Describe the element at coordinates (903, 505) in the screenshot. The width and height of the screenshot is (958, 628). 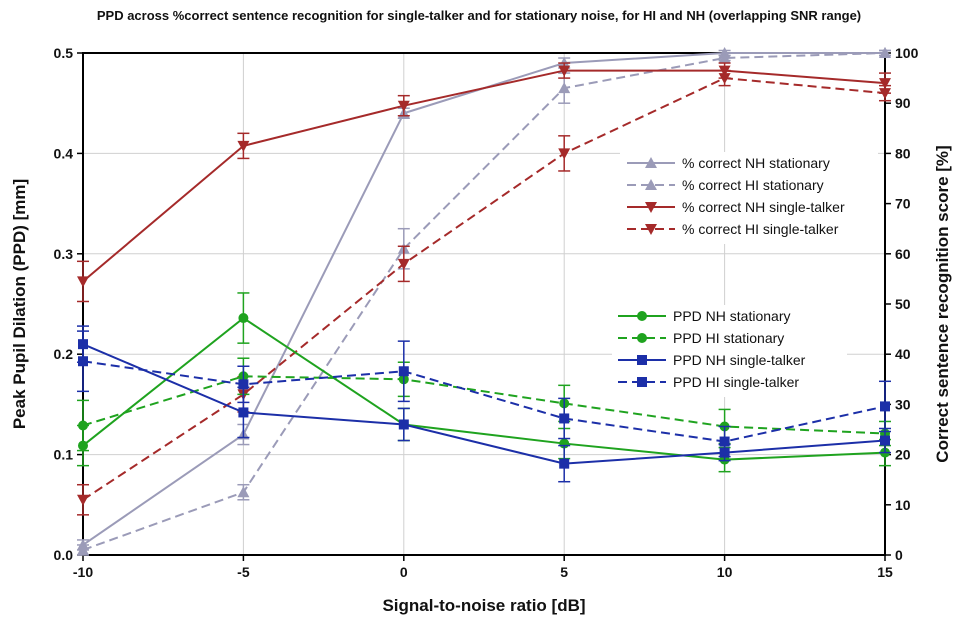
I see `y-right-tick-label: 10` at that location.